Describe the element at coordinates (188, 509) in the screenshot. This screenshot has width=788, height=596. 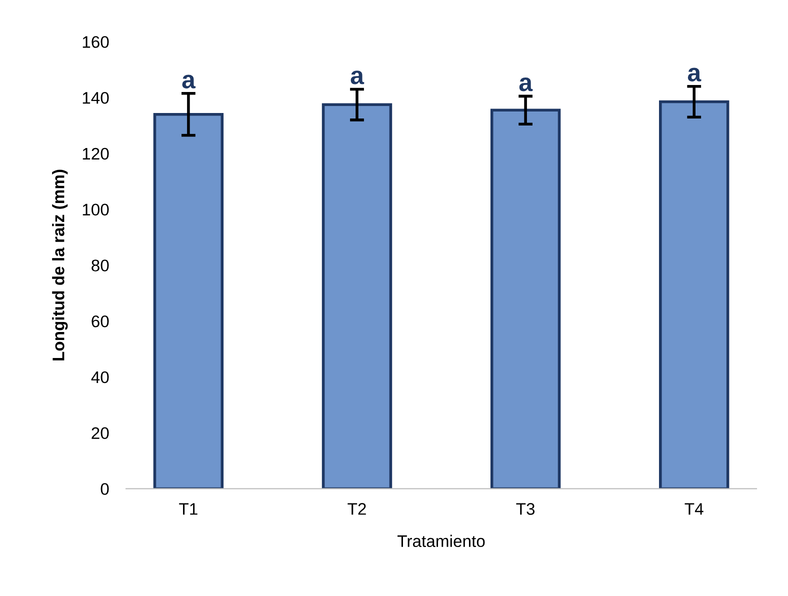
I see `x-tick-label: T1` at that location.